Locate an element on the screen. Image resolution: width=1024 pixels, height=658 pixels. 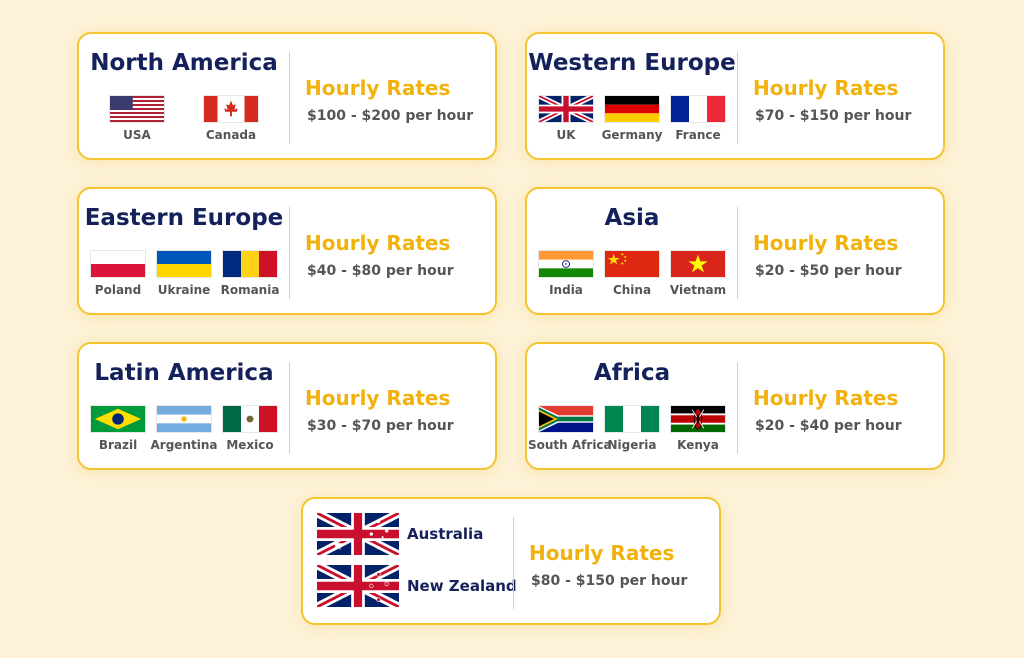
region-card-africa: Africa South Africa is located at coordinates (735, 406).